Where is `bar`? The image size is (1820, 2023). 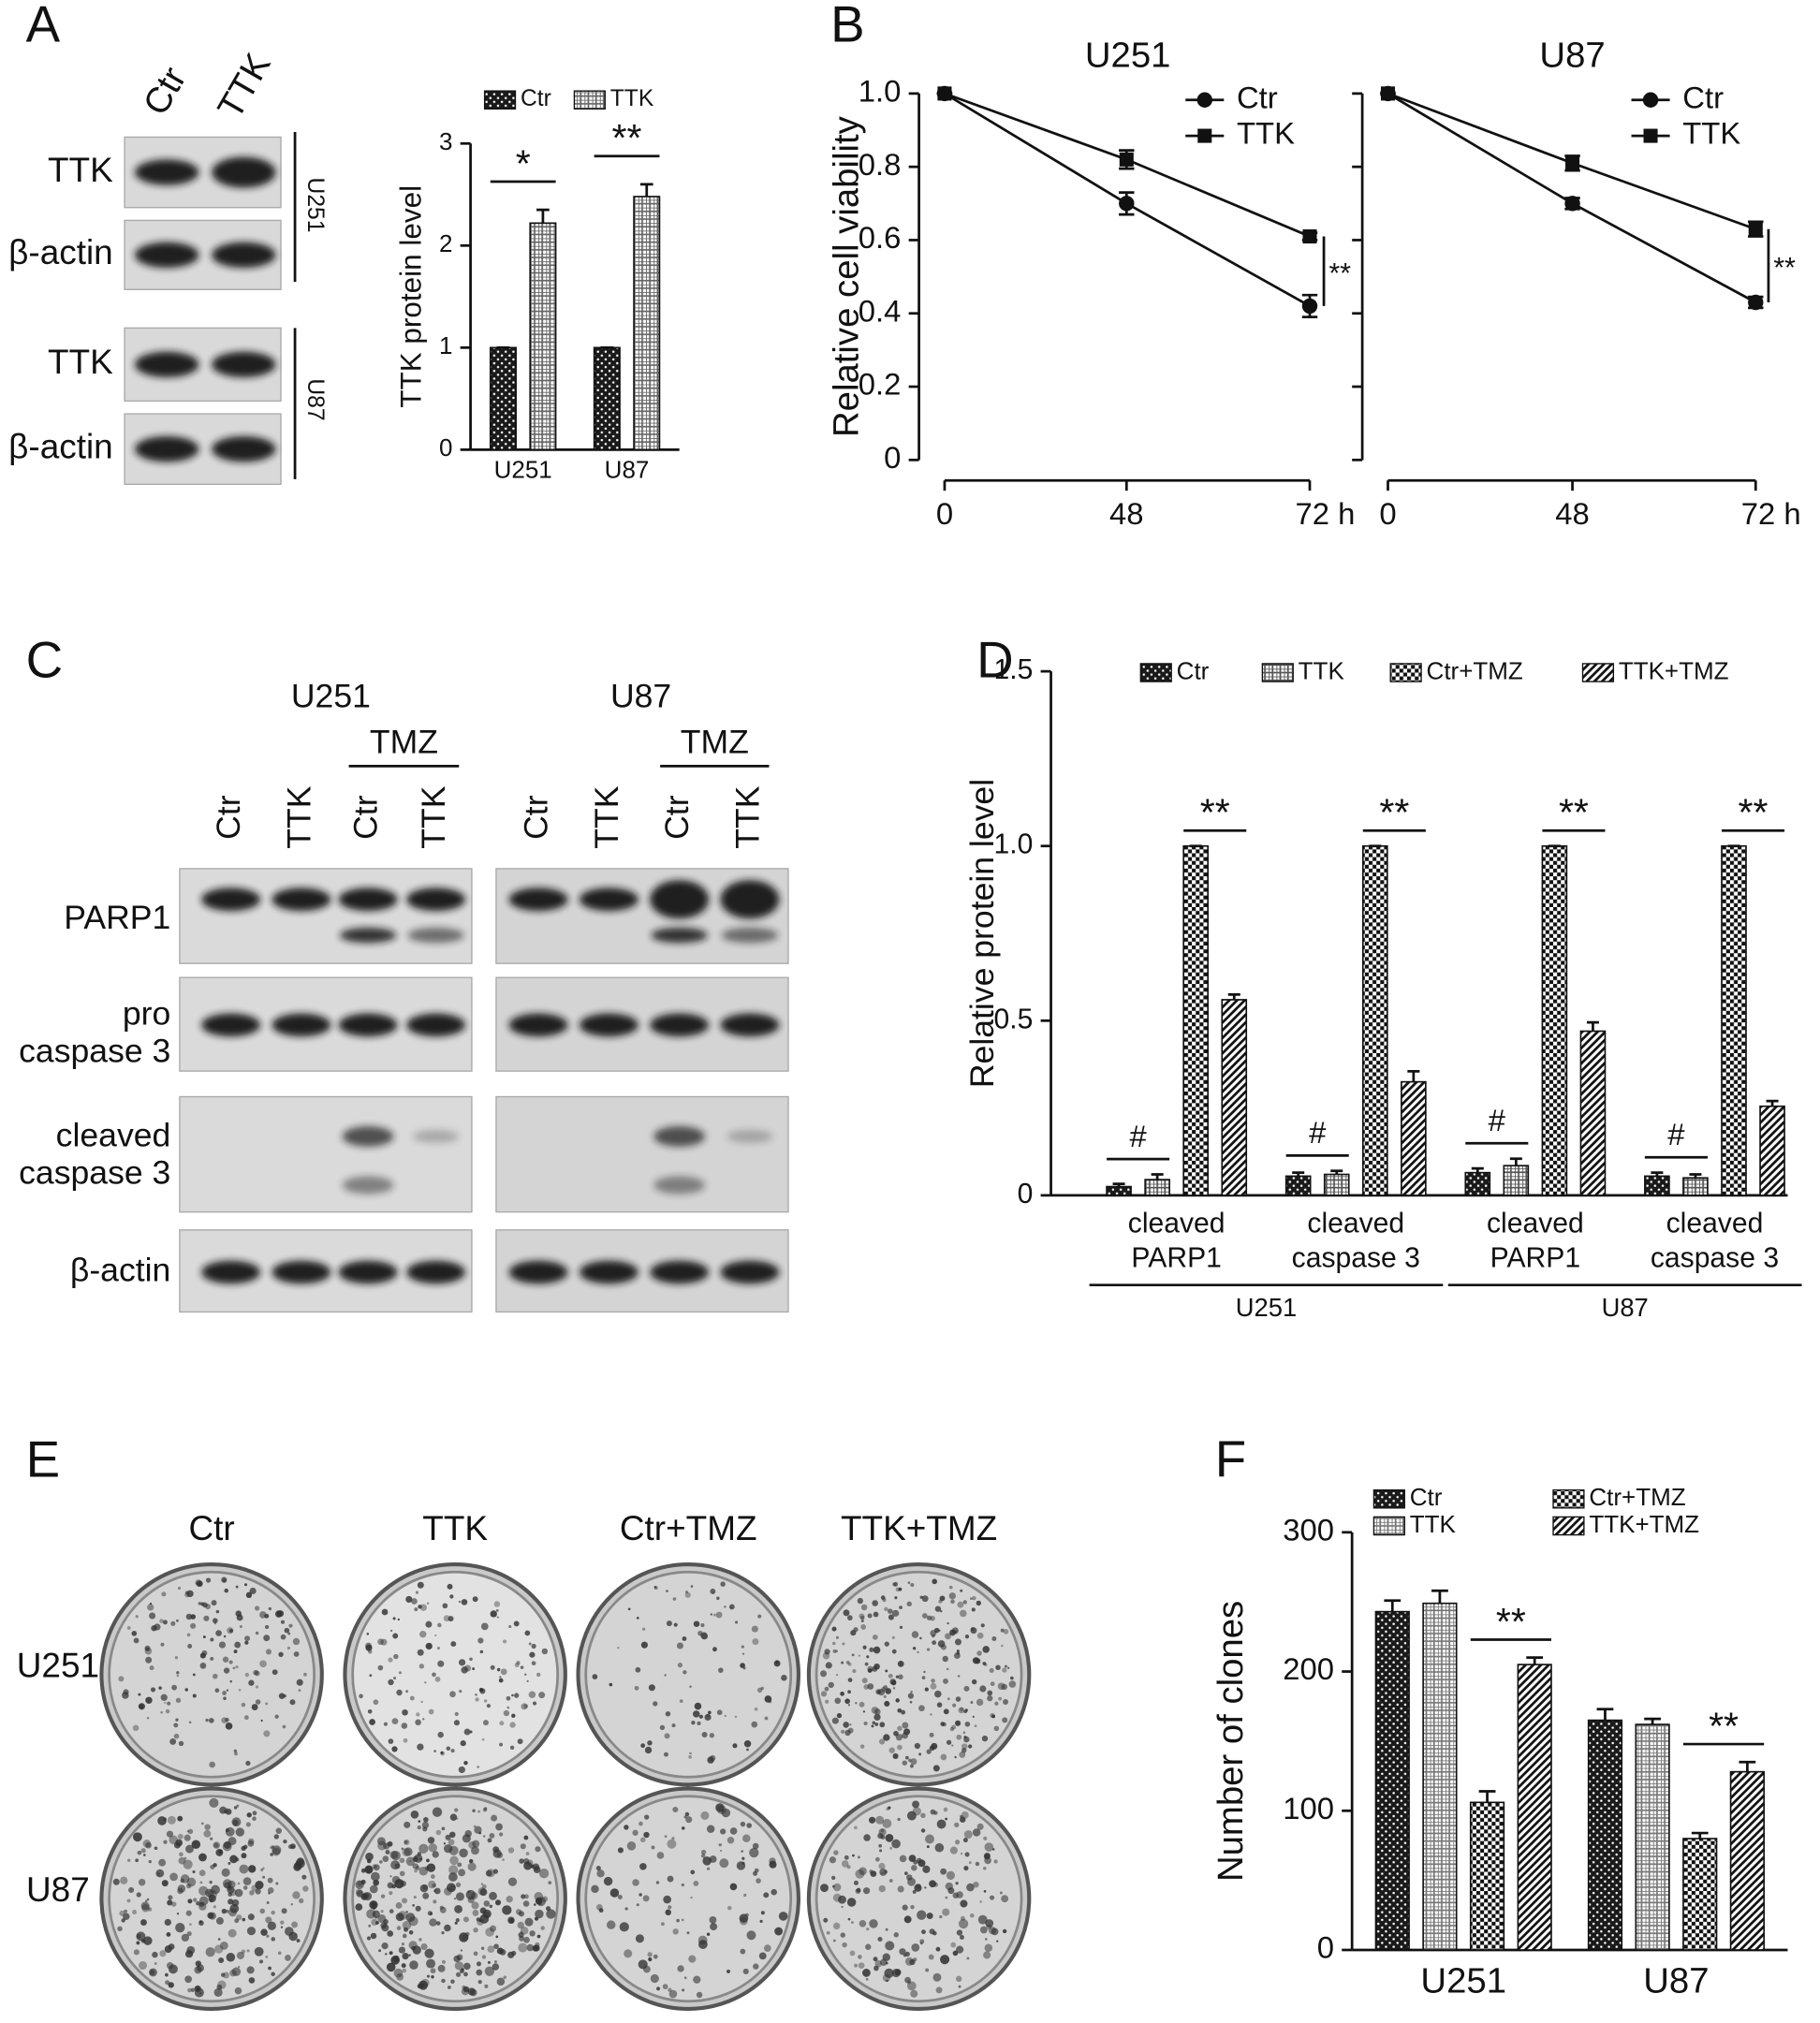 bar is located at coordinates (1196, 1020).